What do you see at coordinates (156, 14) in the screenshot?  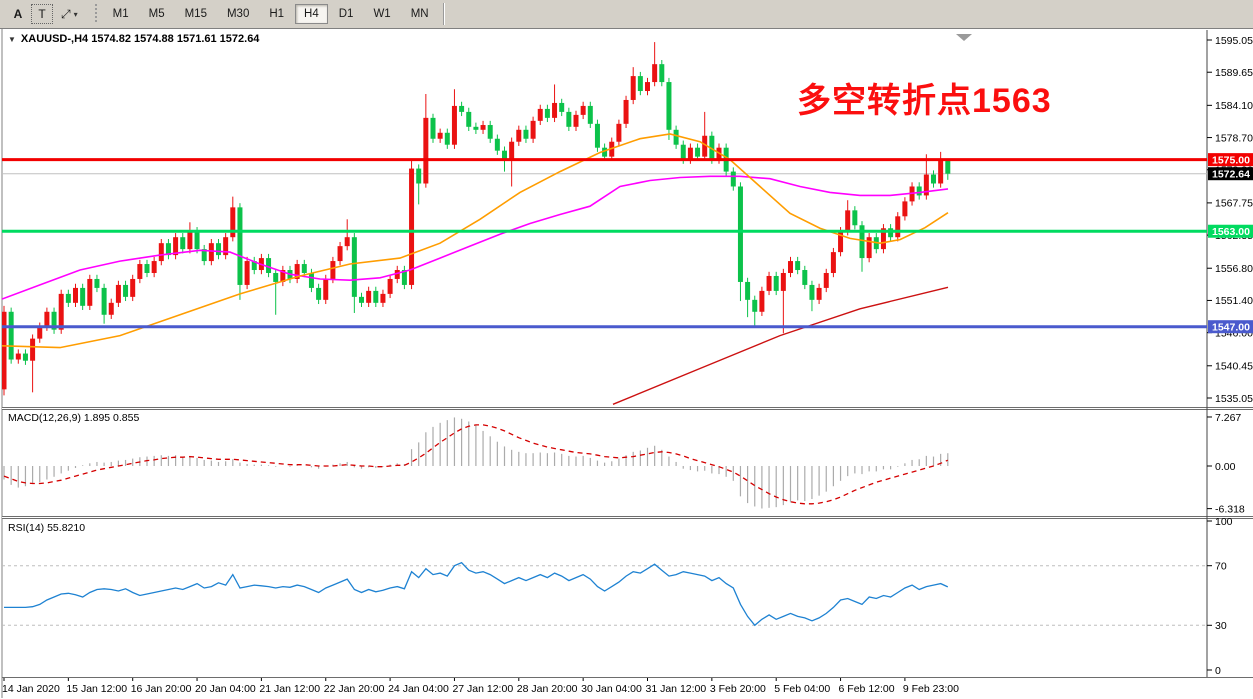 I see `timeframe-m5-button: M5` at bounding box center [156, 14].